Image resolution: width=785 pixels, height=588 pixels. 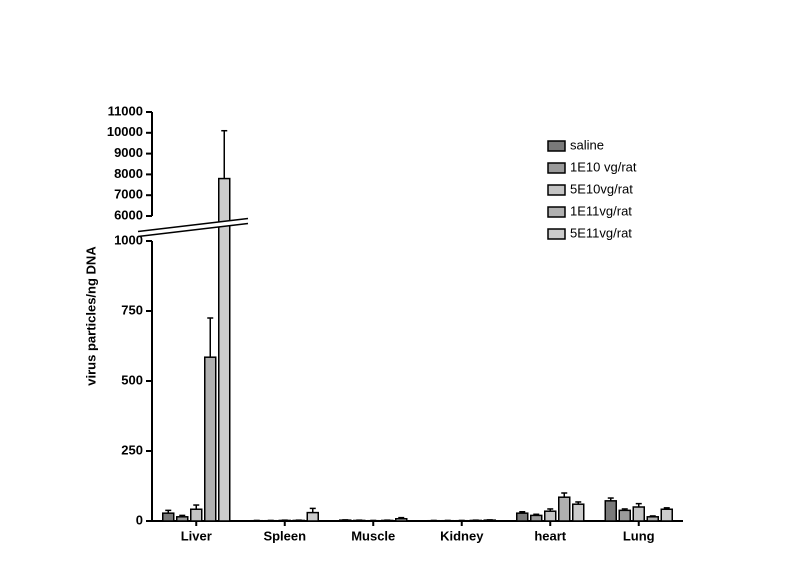 I want to click on y-tick-label: 9000, so click(x=128, y=152).